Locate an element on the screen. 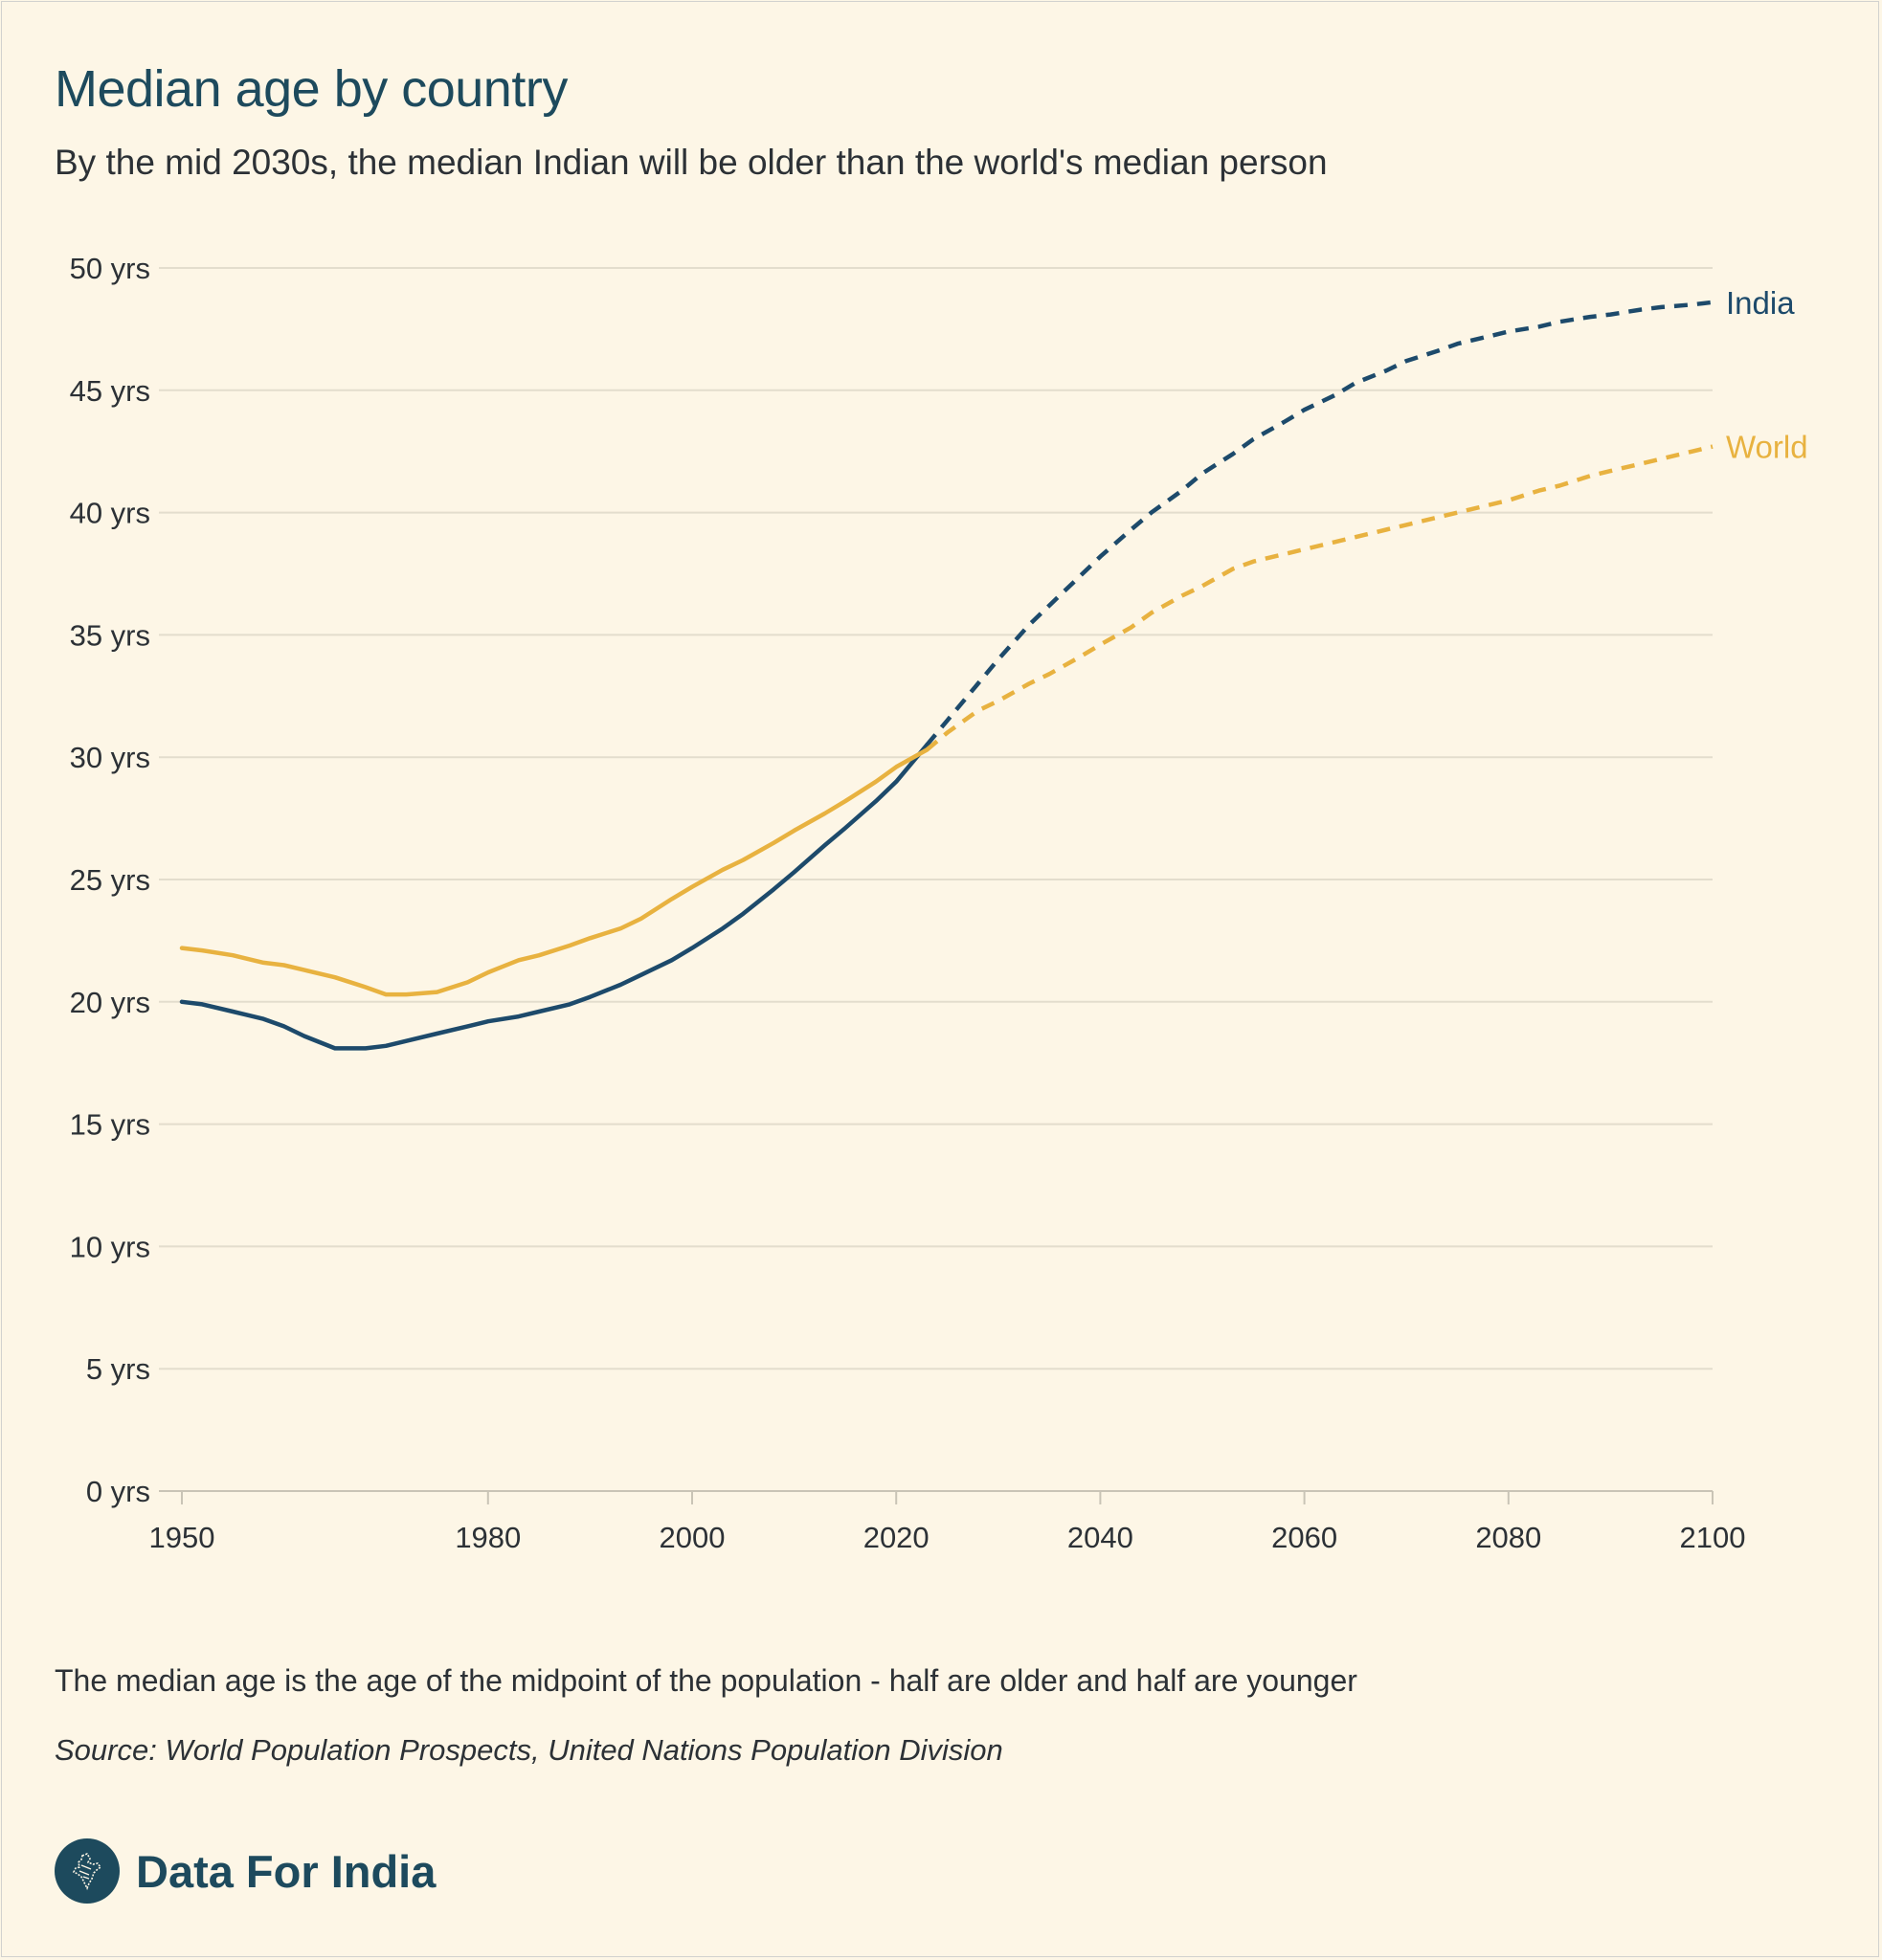  y-tick-label: 25 yrs is located at coordinates (110, 880).